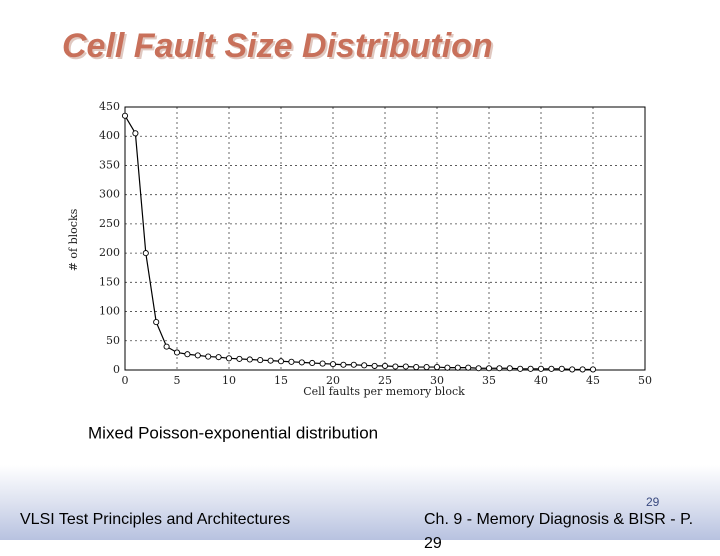 Image resolution: width=720 pixels, height=556 pixels. I want to click on x-tick-label: 10, so click(229, 380).